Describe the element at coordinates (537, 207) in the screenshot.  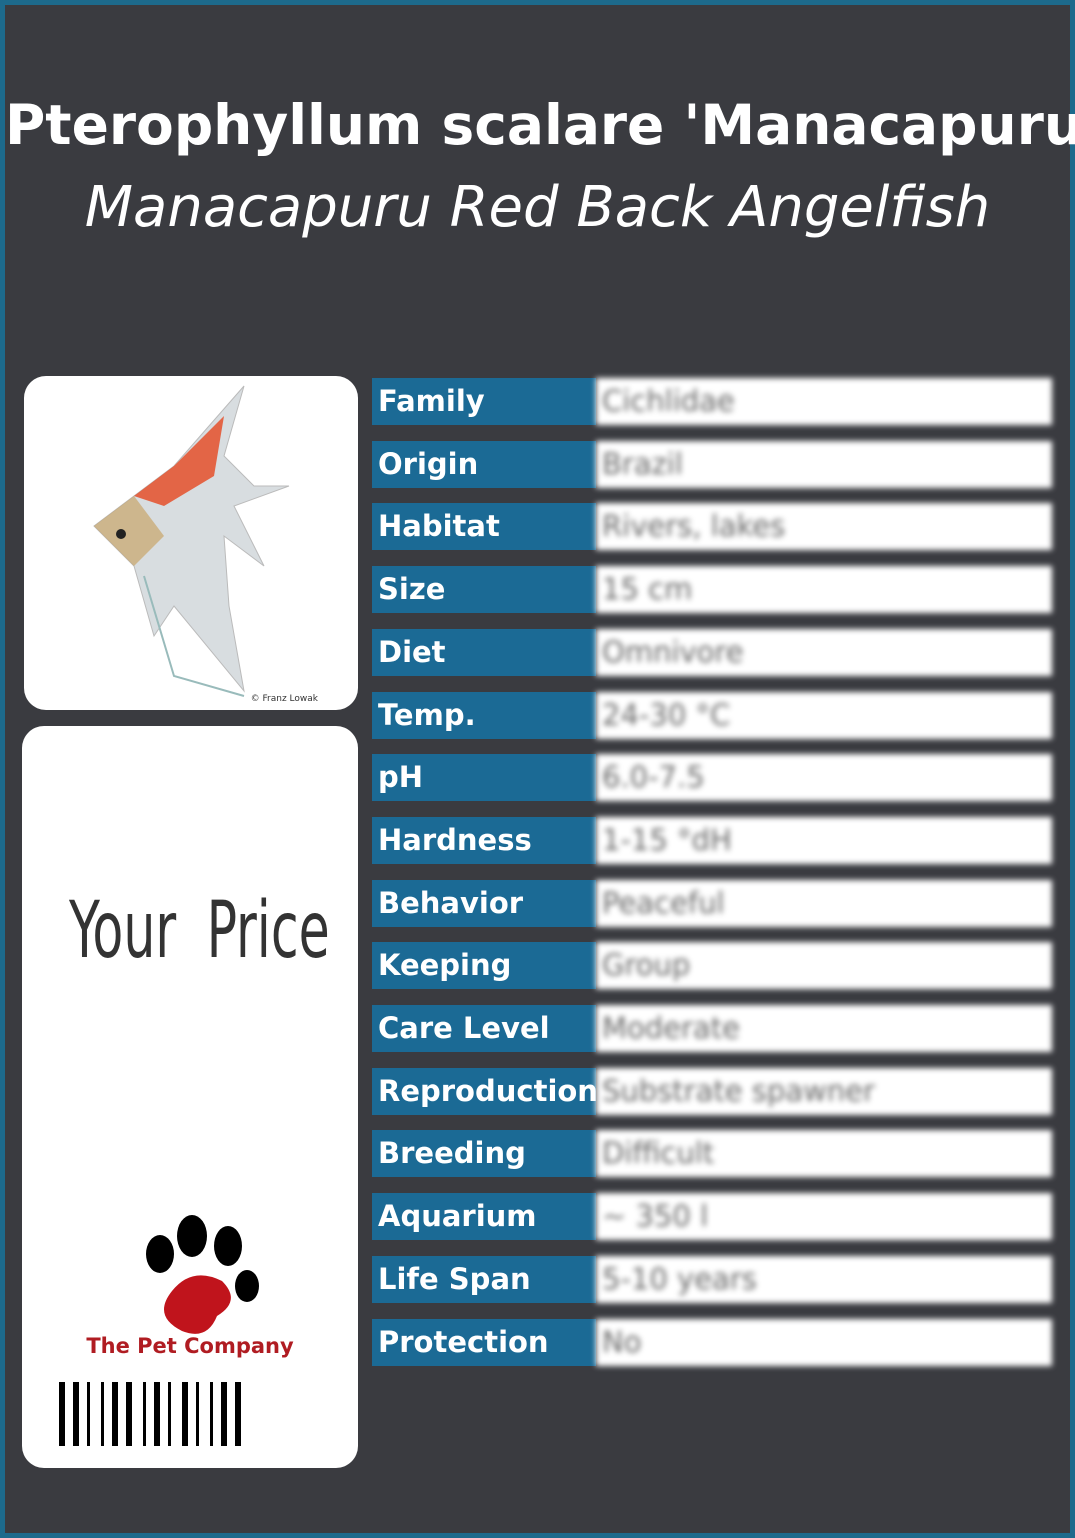
I see `subtitle: Manacapuru Red Back Angelfish` at that location.